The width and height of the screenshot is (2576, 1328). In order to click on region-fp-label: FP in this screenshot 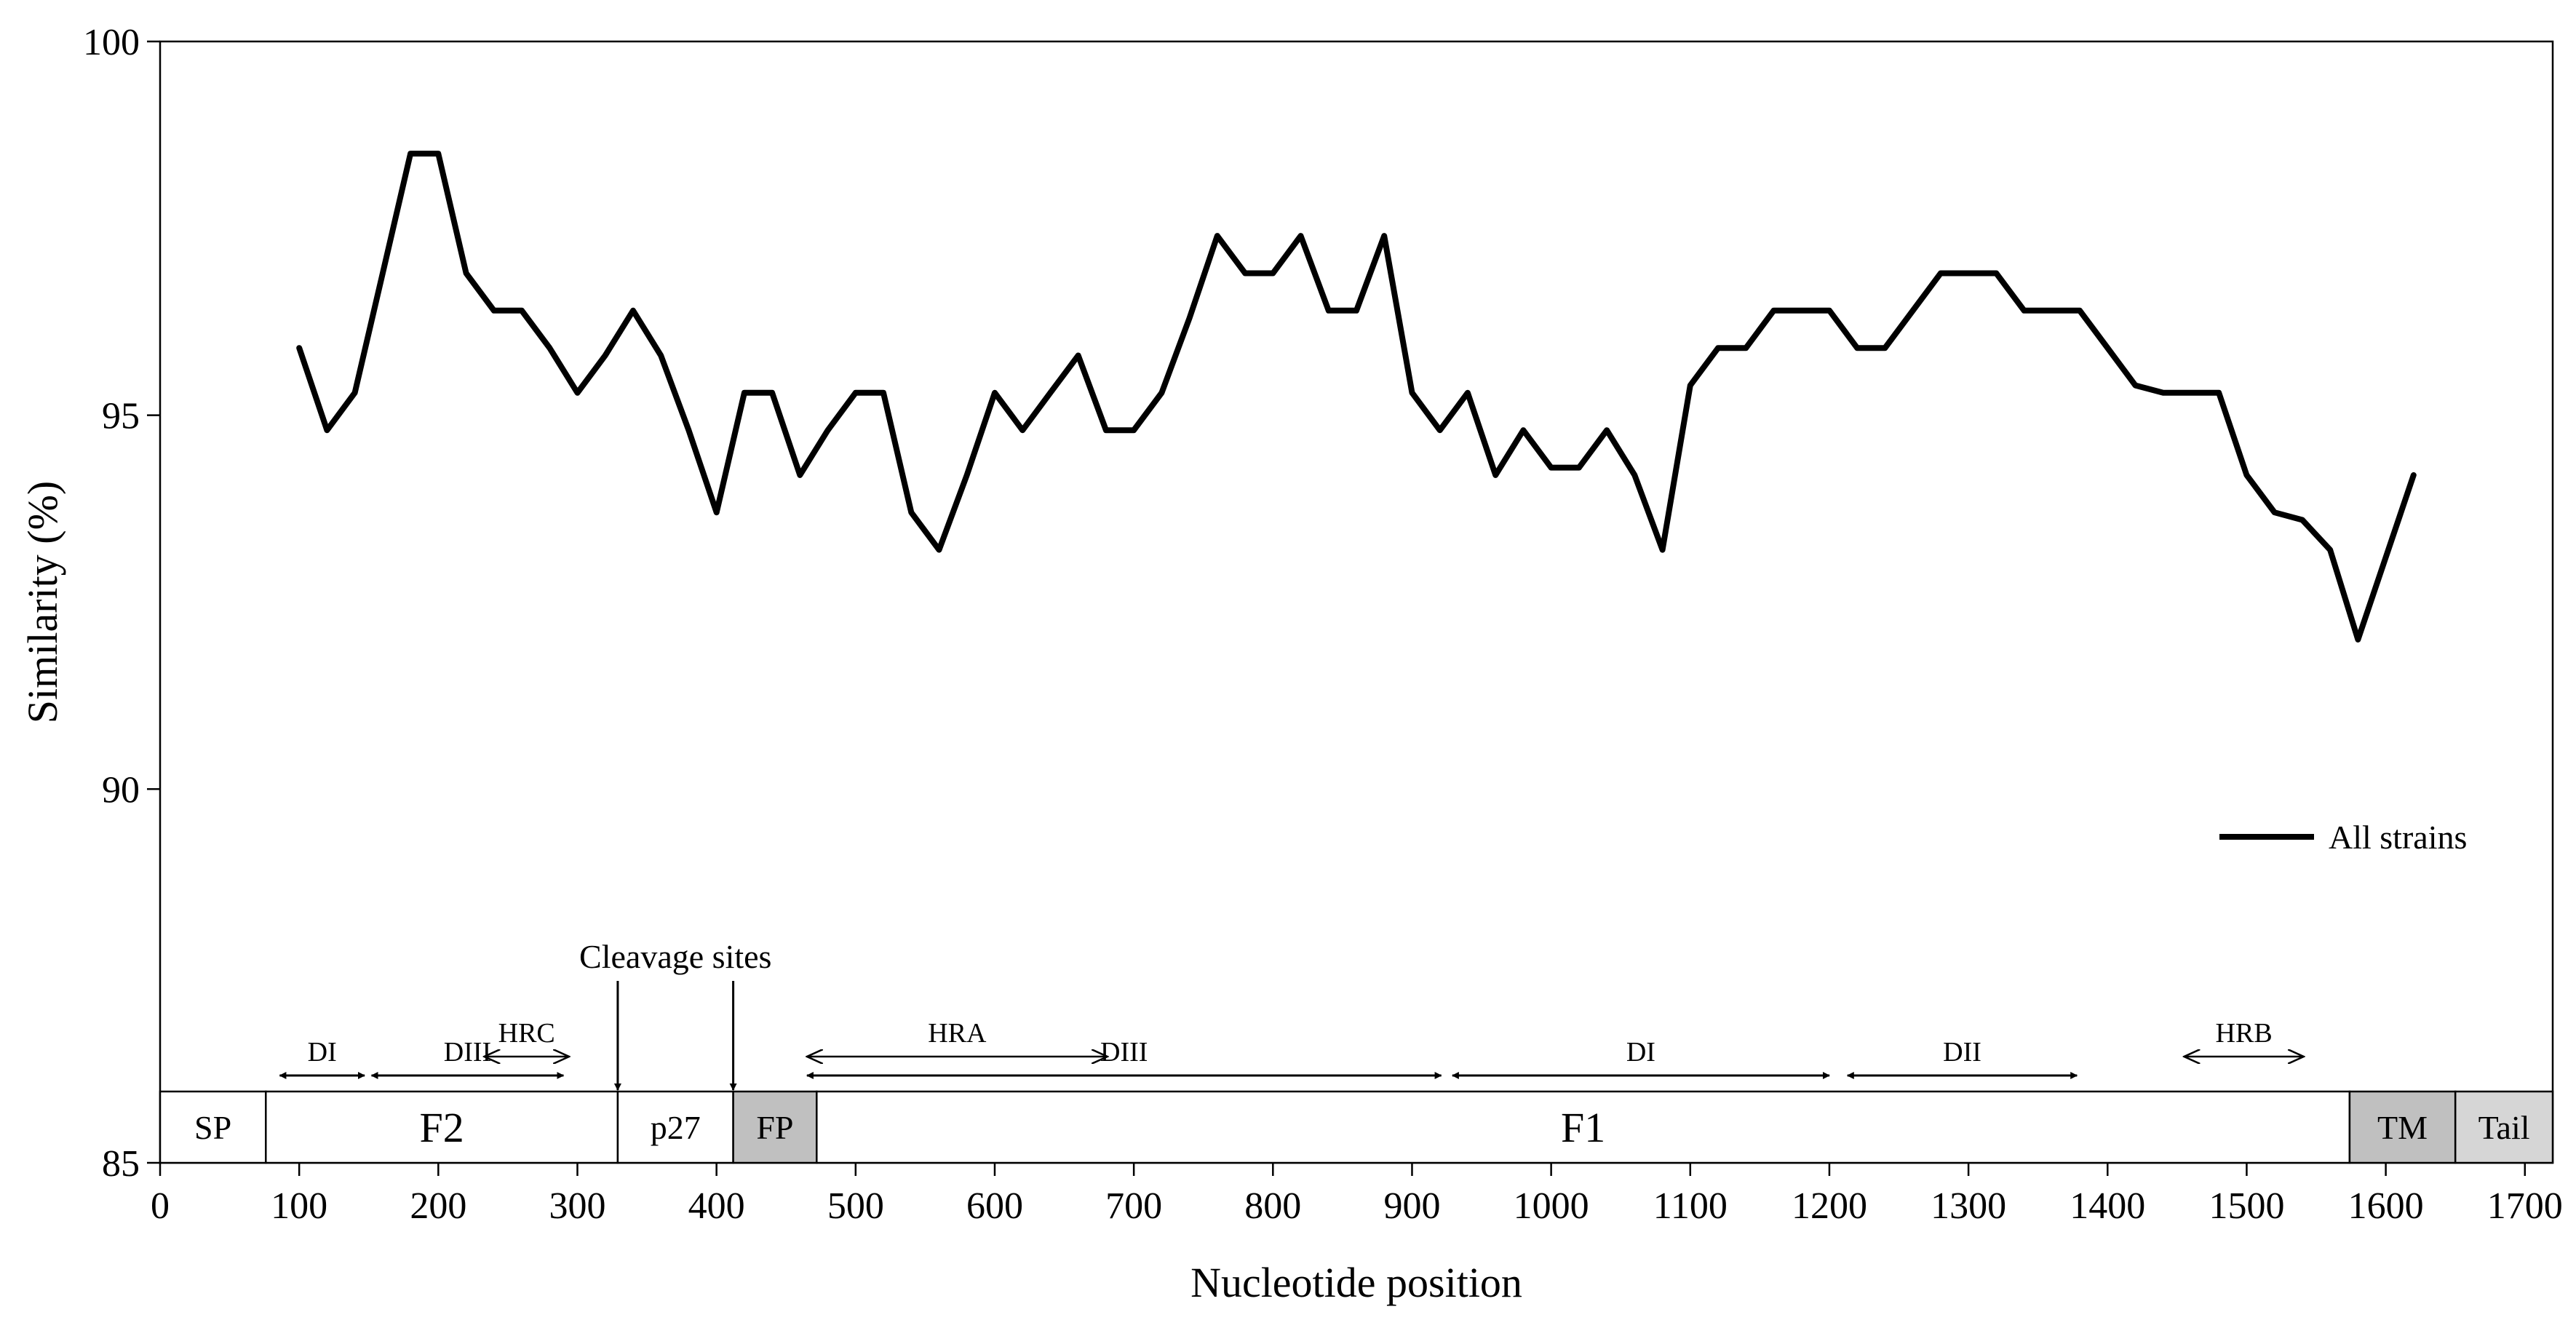, I will do `click(774, 1127)`.